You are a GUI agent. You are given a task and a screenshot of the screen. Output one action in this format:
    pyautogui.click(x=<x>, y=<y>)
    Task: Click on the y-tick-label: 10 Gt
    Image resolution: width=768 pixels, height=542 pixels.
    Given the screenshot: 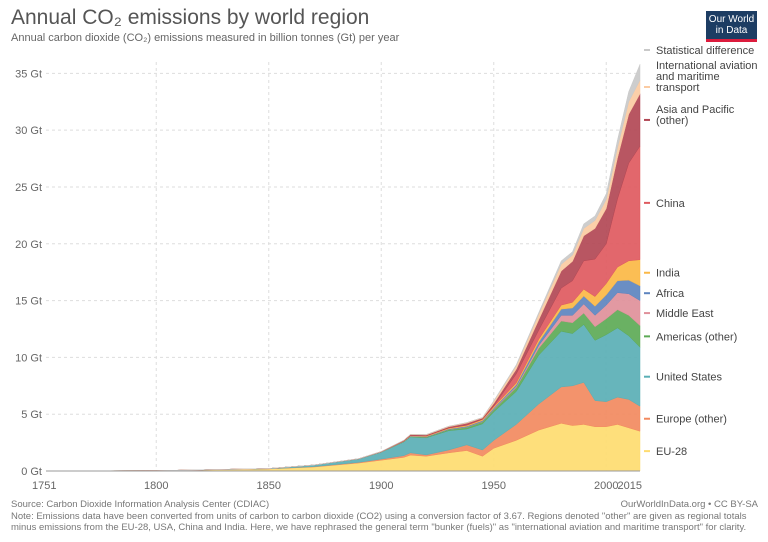 What is the action you would take?
    pyautogui.click(x=28, y=358)
    